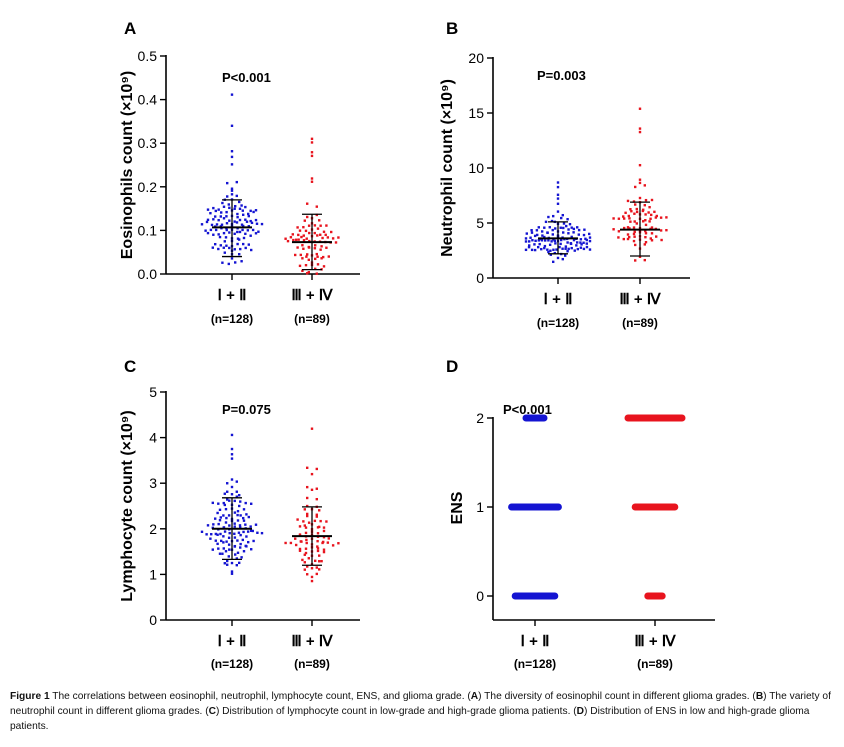 Image resolution: width=844 pixels, height=747 pixels. What do you see at coordinates (148, 274) in the screenshot?
I see `y-tick-label: 0.0` at bounding box center [148, 274].